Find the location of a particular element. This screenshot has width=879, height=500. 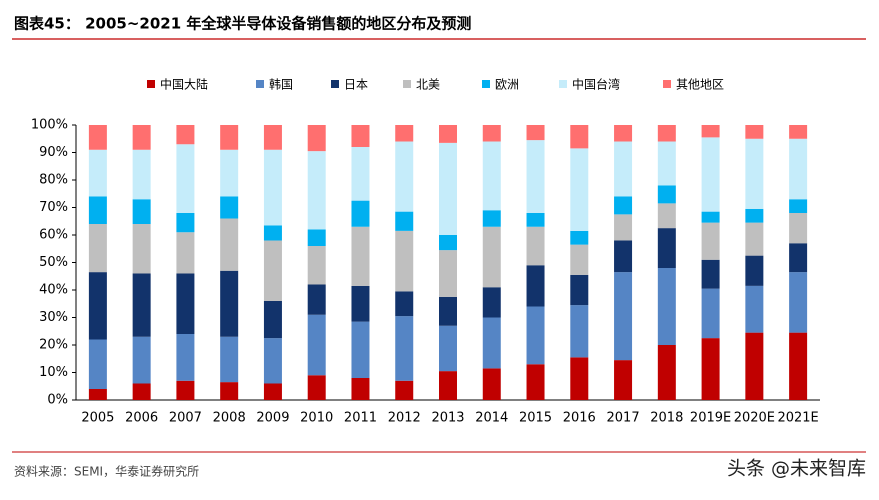

legend-label: 日本 is located at coordinates (356, 85).